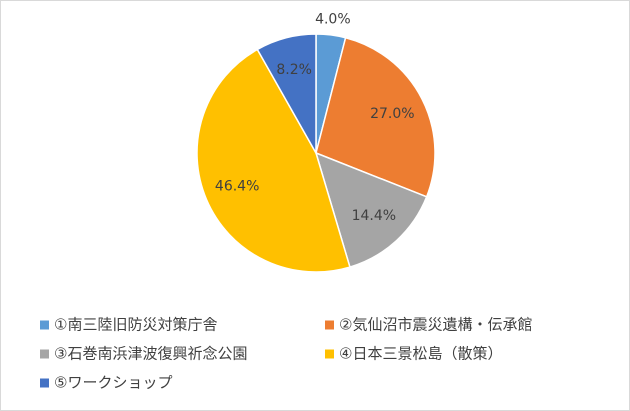 The height and width of the screenshot is (411, 630). I want to click on legend-label: ①南三陸旧防災対策庁舎, so click(135, 325).